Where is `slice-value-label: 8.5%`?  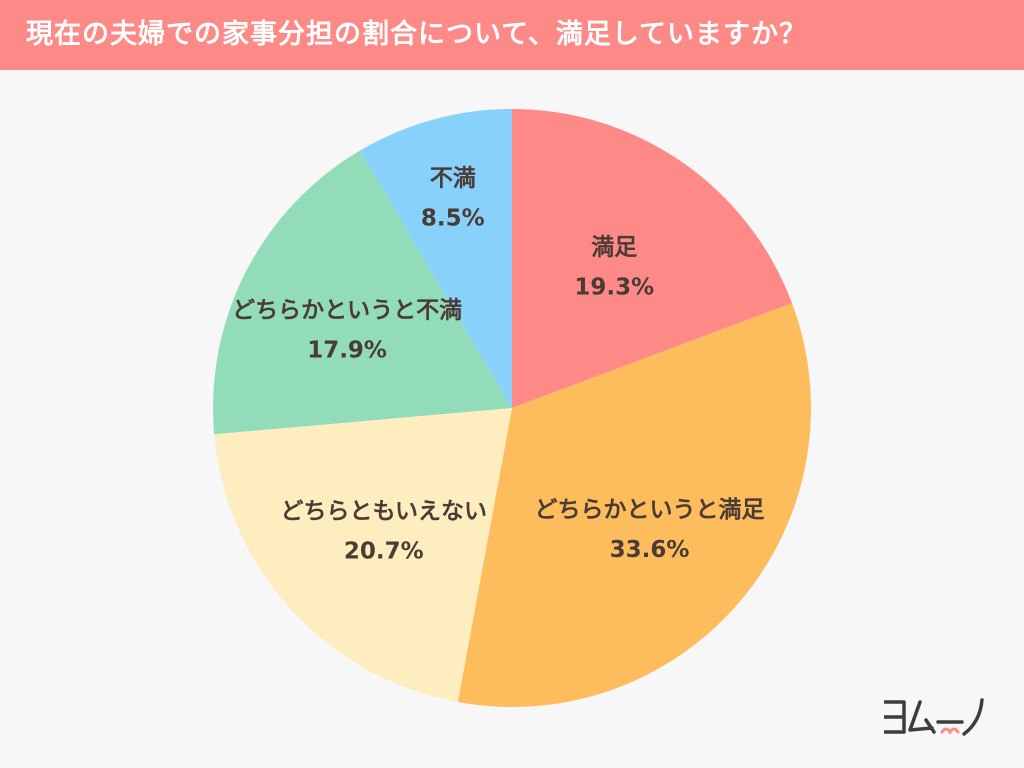
slice-value-label: 8.5% is located at coordinates (453, 219).